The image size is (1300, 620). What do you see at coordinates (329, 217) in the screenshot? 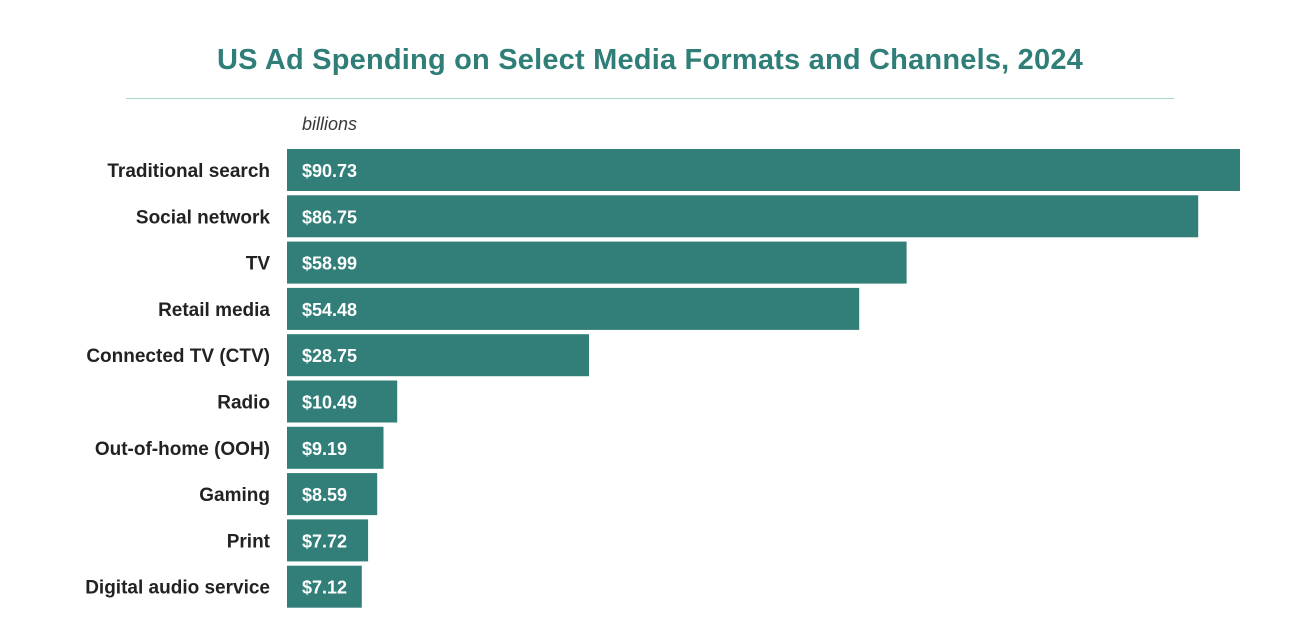
I see `value-label: $86.75` at bounding box center [329, 217].